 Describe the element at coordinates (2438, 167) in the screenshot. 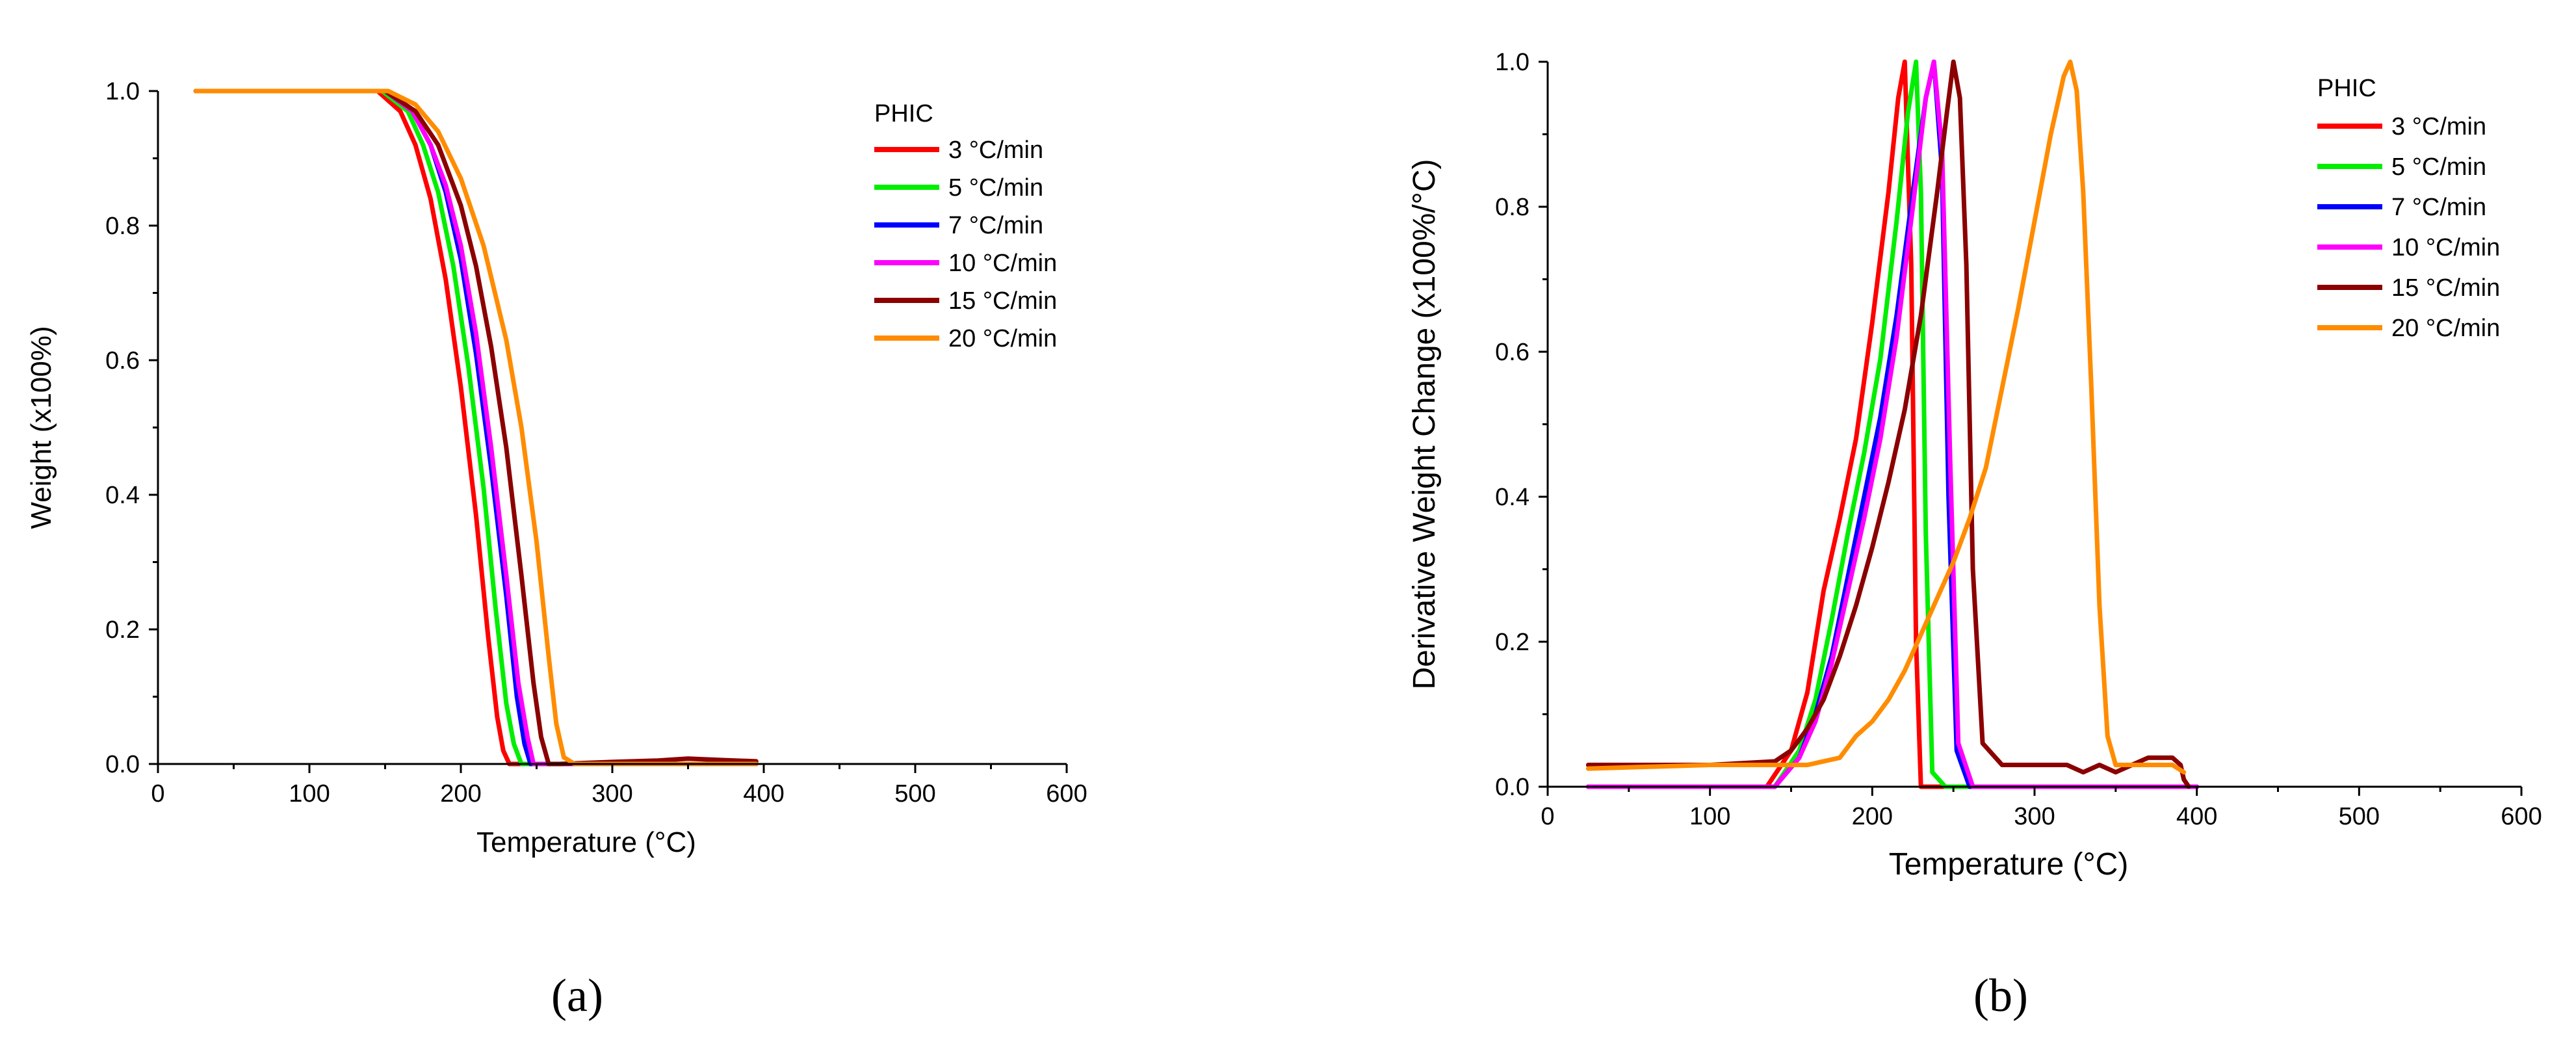

I see `panel-b-legend-entry: 5 °C/min` at that location.